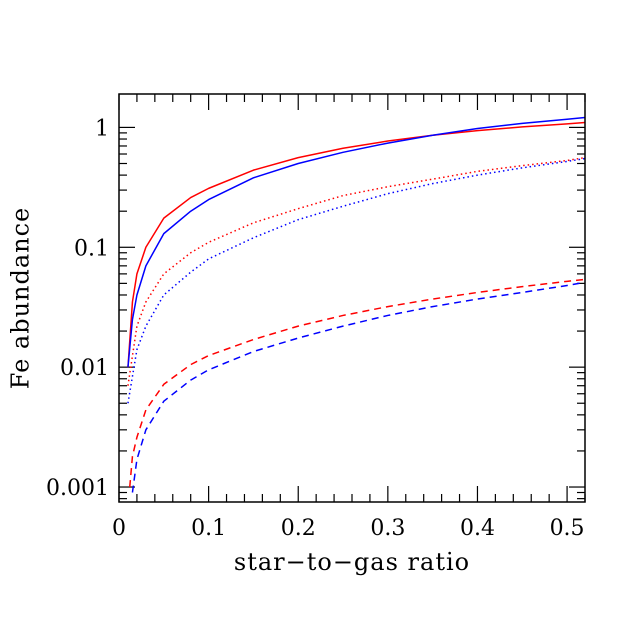  Describe the element at coordinates (102, 128) in the screenshot. I see `y-tick-label: 1` at that location.